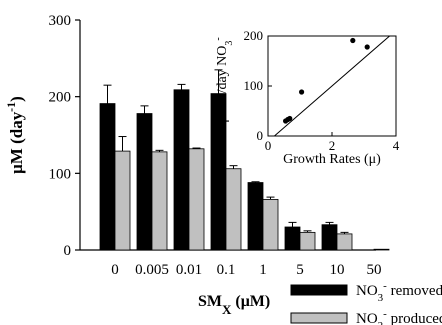 The image size is (442, 325). What do you see at coordinates (60, 174) in the screenshot?
I see `main-y-tick-label: 100` at bounding box center [60, 174].